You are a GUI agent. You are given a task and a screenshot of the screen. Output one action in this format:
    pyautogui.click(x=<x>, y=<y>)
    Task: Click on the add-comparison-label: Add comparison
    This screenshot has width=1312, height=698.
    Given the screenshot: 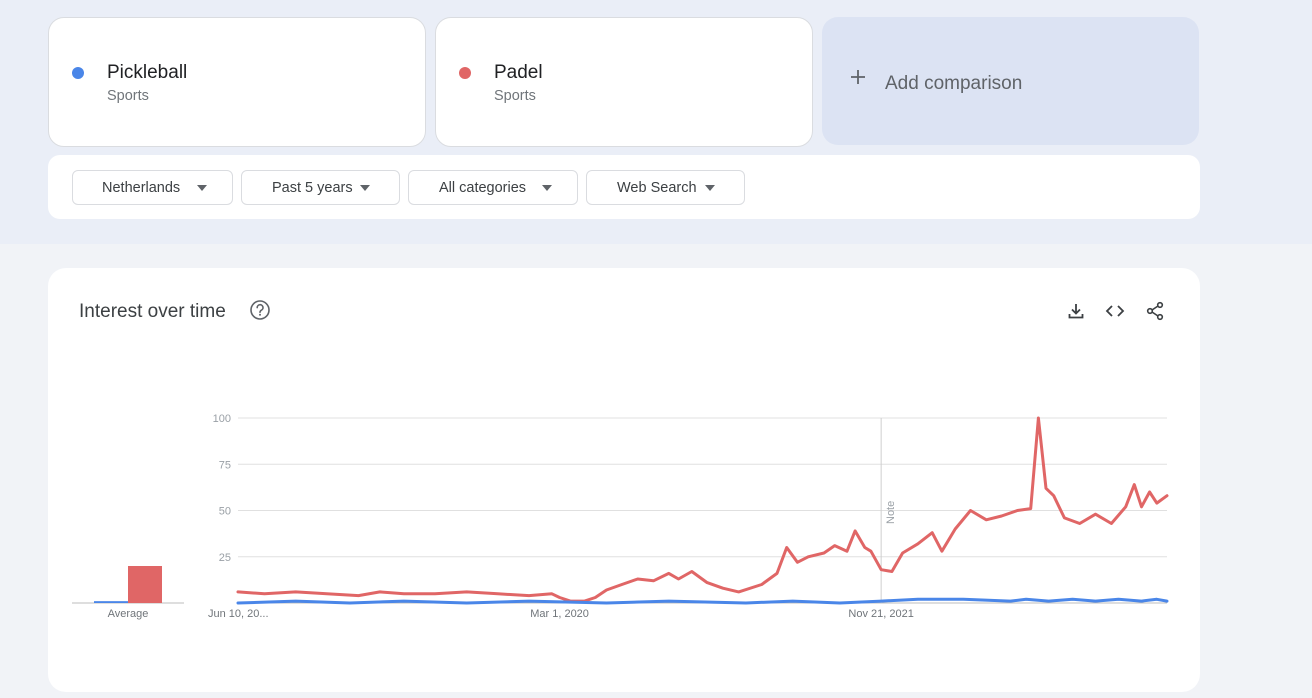 What is the action you would take?
    pyautogui.click(x=954, y=83)
    